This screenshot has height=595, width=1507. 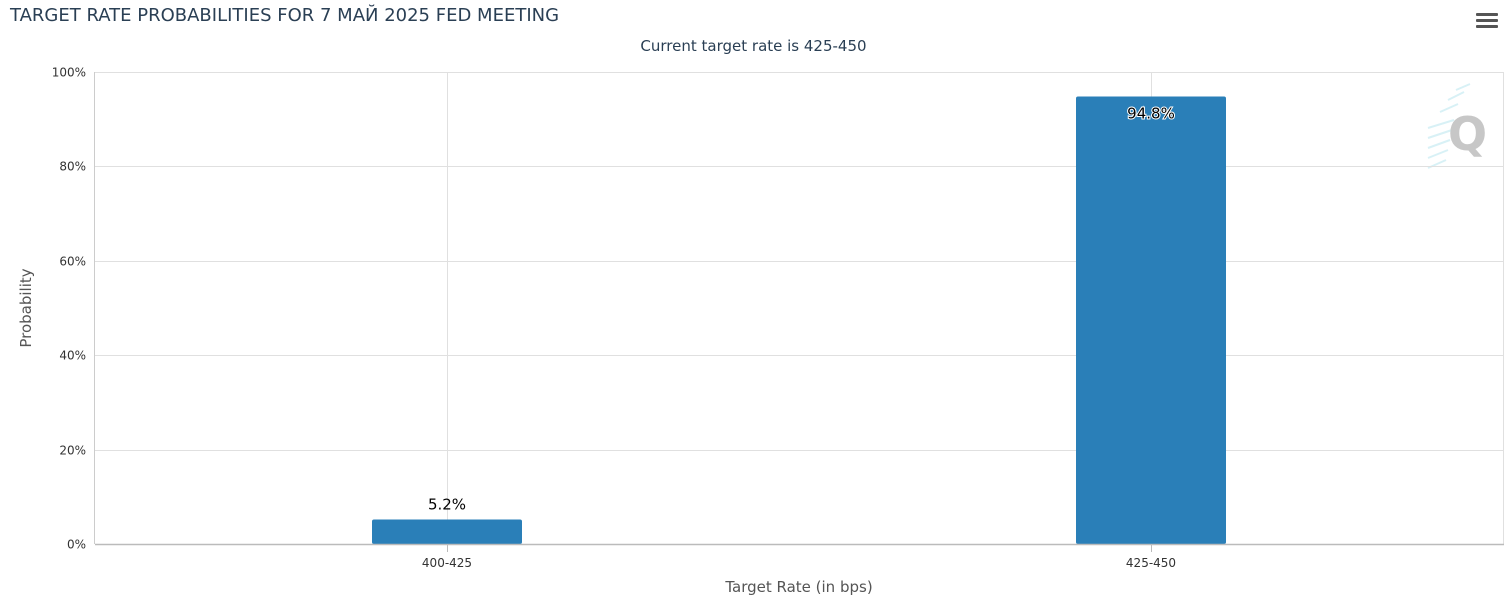 What do you see at coordinates (447, 504) in the screenshot?
I see `data-label: 5.2%` at bounding box center [447, 504].